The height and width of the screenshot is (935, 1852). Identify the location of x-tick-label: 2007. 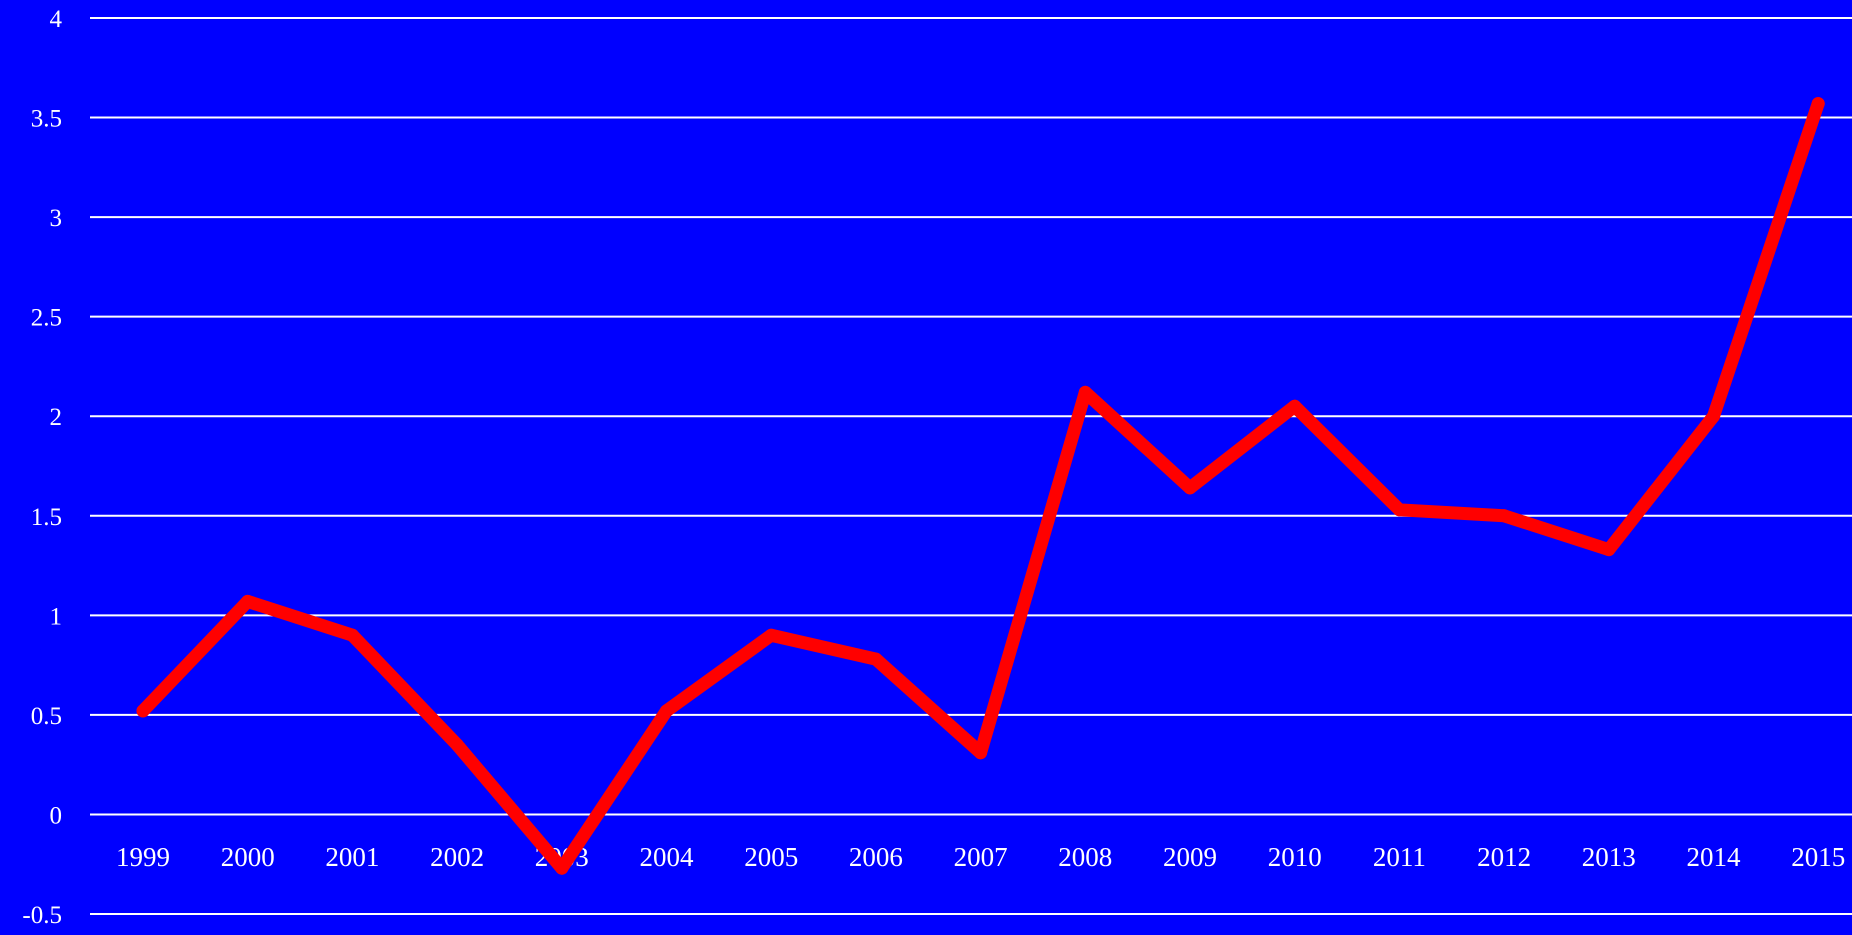
(981, 857).